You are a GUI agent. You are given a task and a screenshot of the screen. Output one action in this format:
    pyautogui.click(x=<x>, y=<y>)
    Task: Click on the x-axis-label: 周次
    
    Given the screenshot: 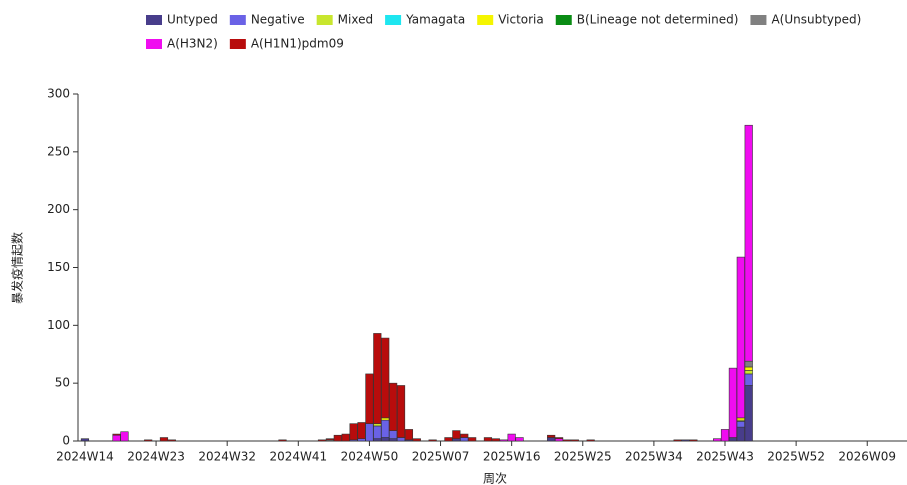 What is the action you would take?
    pyautogui.click(x=495, y=478)
    